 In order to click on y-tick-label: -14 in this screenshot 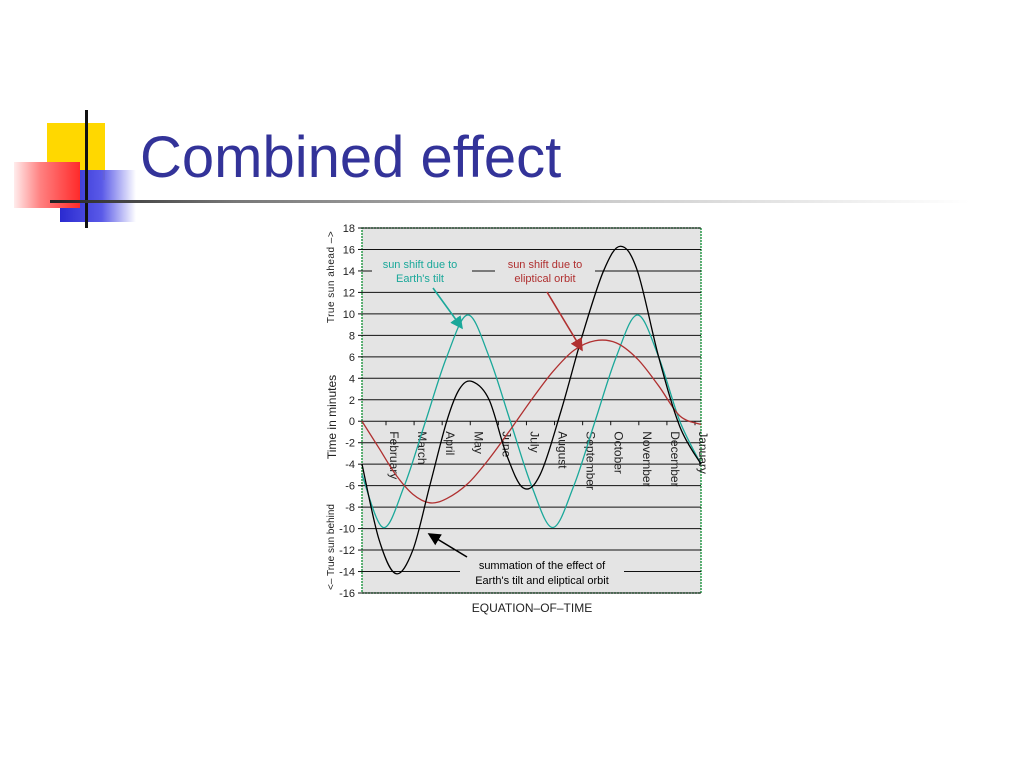, I will do `click(347, 573)`.